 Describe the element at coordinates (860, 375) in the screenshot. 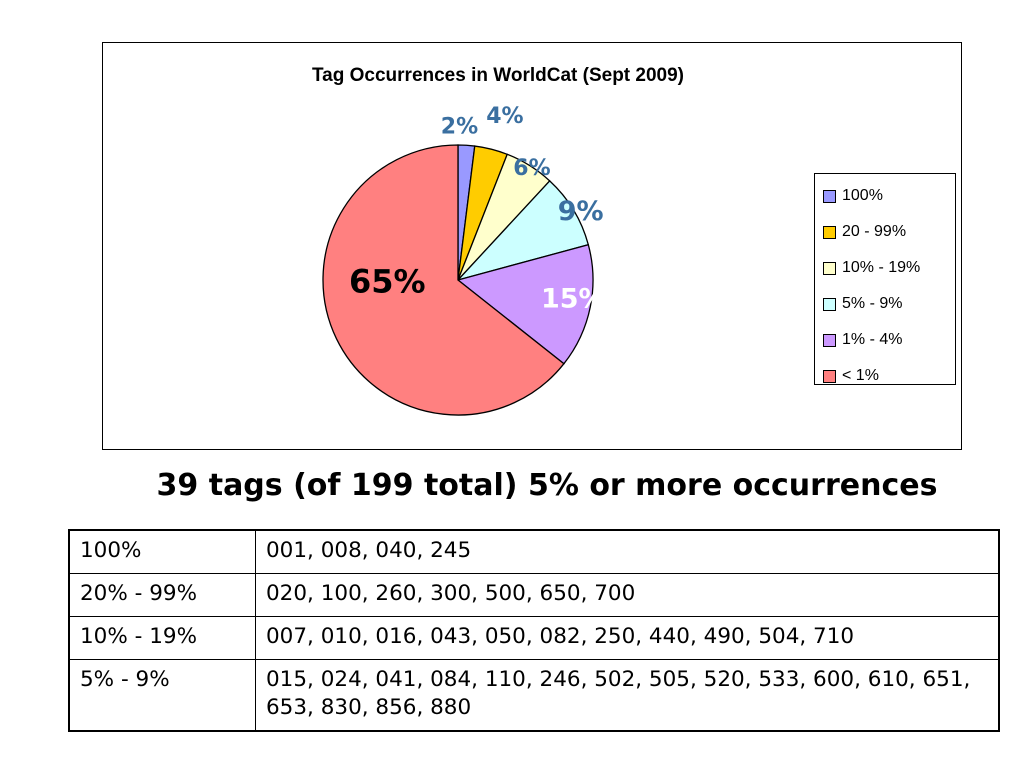

I see `legend-label: < 1%` at that location.